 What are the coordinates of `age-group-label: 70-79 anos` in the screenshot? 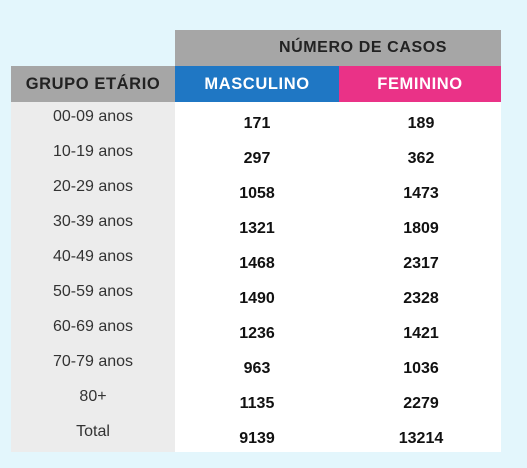 It's located at (93, 361).